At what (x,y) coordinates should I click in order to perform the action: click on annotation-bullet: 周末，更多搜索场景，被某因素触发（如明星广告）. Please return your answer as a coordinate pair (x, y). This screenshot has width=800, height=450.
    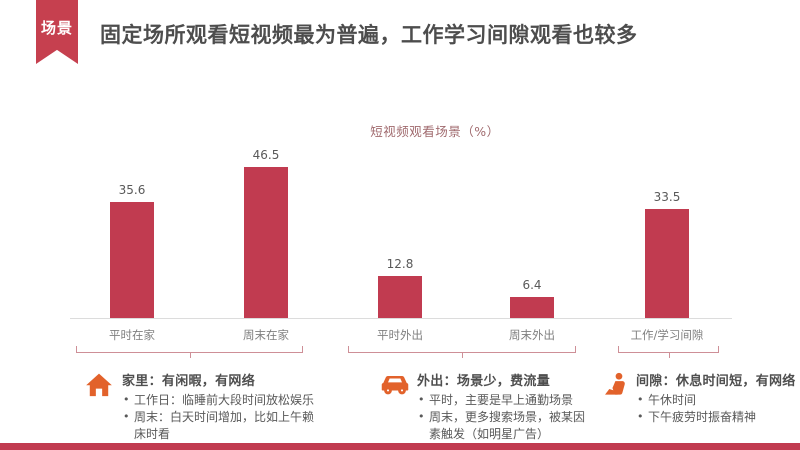
    Looking at the image, I should click on (504, 426).